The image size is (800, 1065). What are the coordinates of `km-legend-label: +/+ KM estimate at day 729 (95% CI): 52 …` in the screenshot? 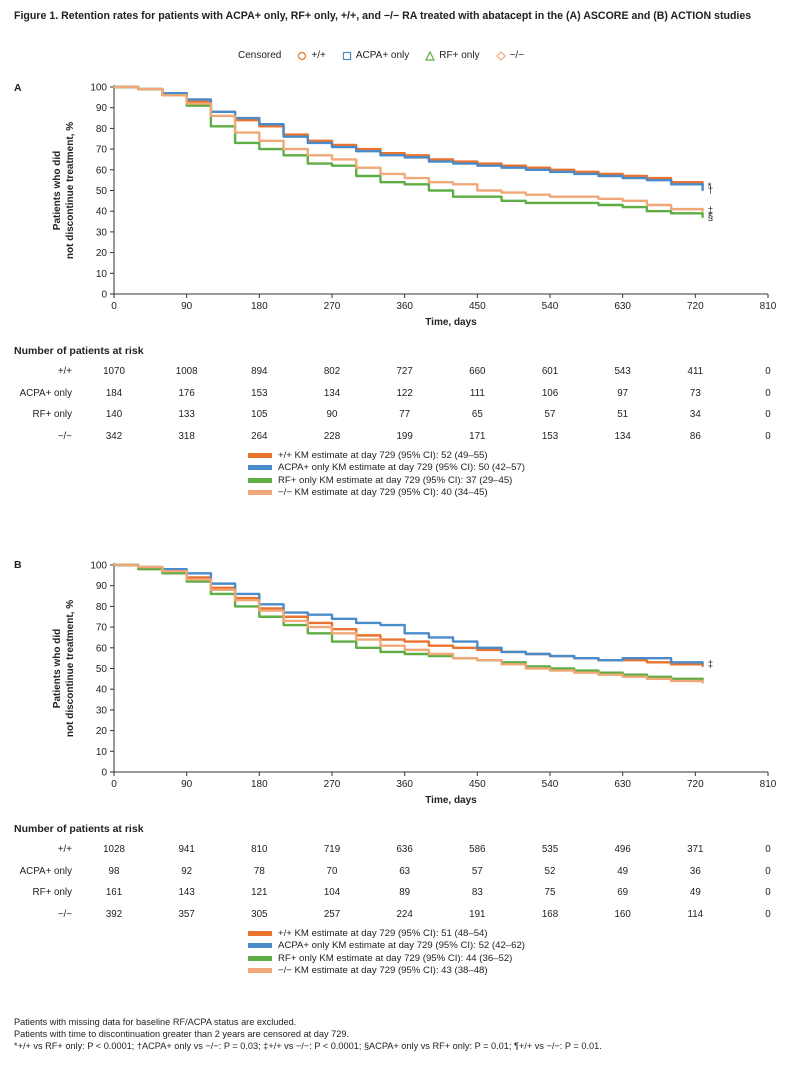 It's located at (383, 455).